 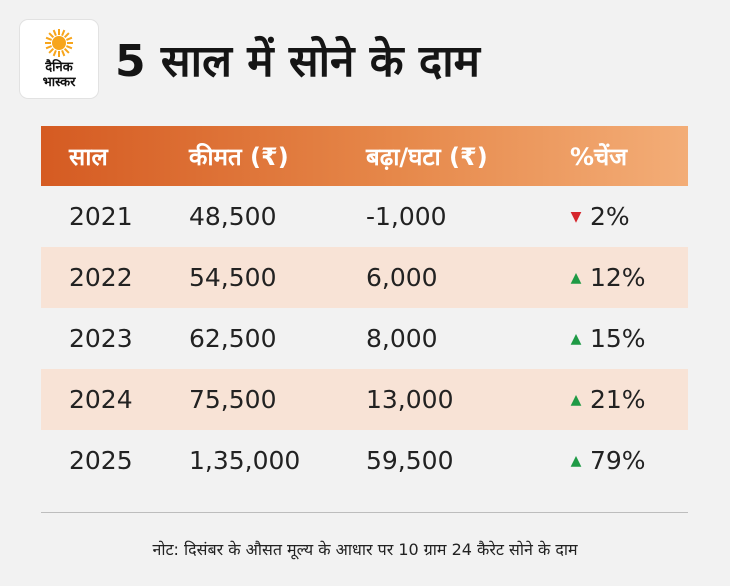 What do you see at coordinates (599, 156) in the screenshot?
I see `header-percent: %चेंज` at bounding box center [599, 156].